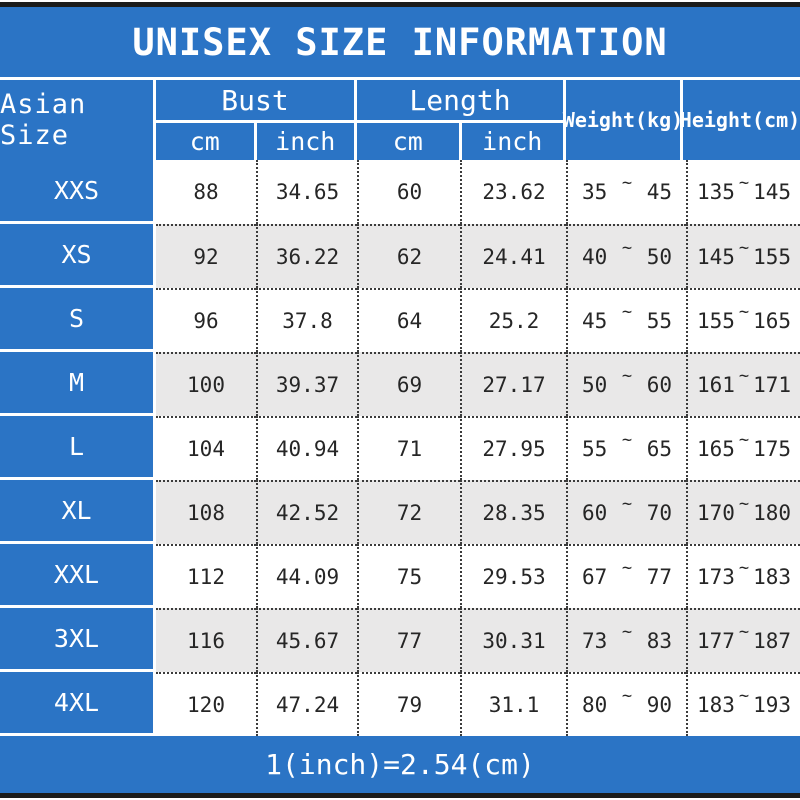 The width and height of the screenshot is (800, 800). I want to click on weight-cell: 80 ~90, so click(626, 704).